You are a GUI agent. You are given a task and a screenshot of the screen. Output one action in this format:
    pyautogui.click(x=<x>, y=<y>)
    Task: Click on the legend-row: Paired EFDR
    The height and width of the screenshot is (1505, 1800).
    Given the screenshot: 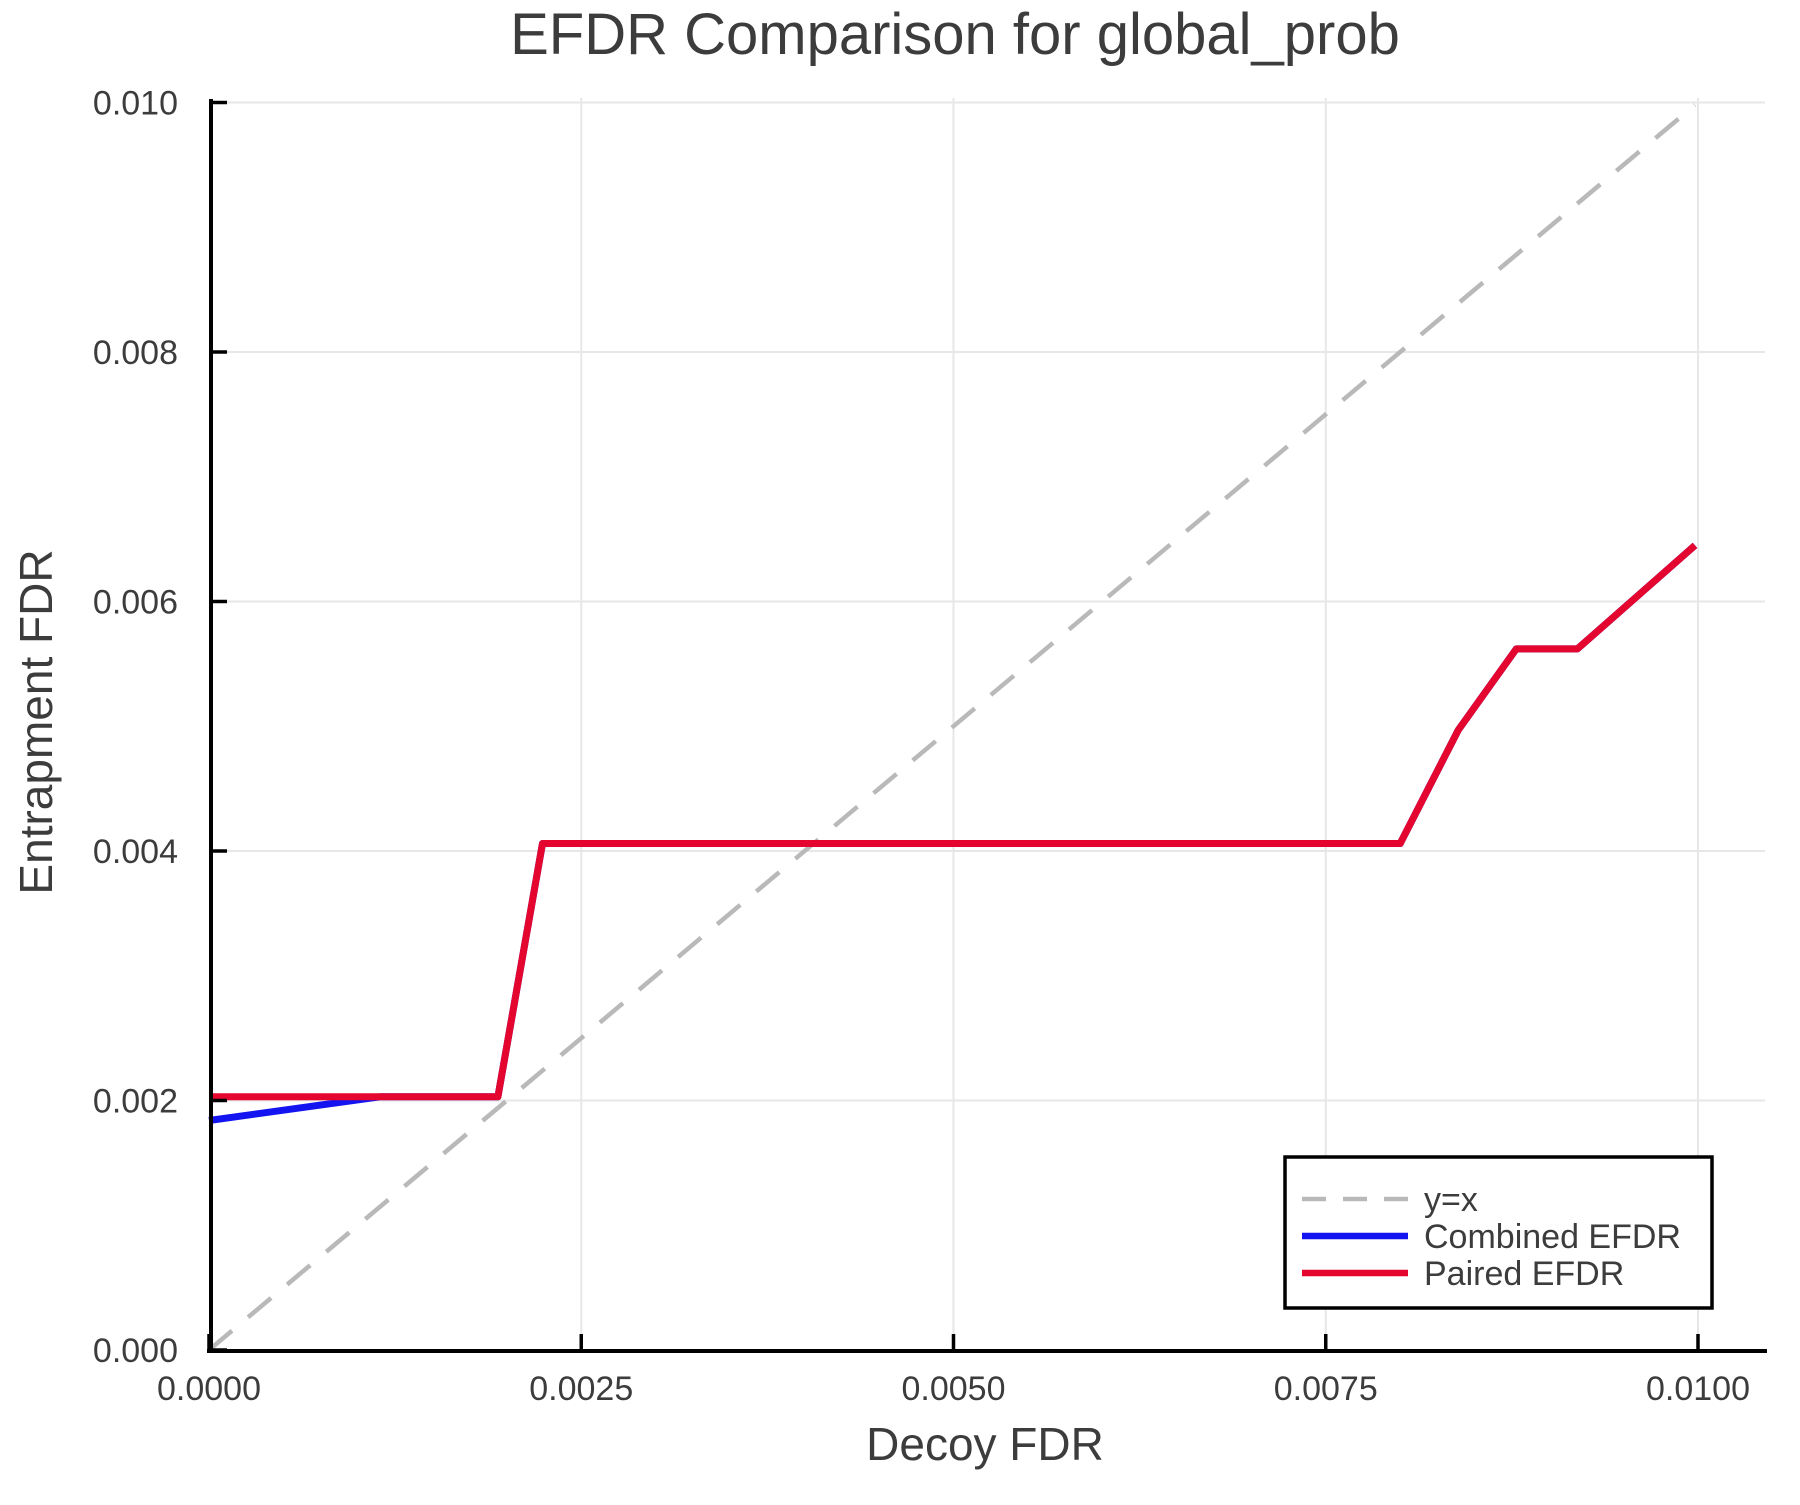 What is the action you would take?
    pyautogui.click(x=1463, y=1274)
    